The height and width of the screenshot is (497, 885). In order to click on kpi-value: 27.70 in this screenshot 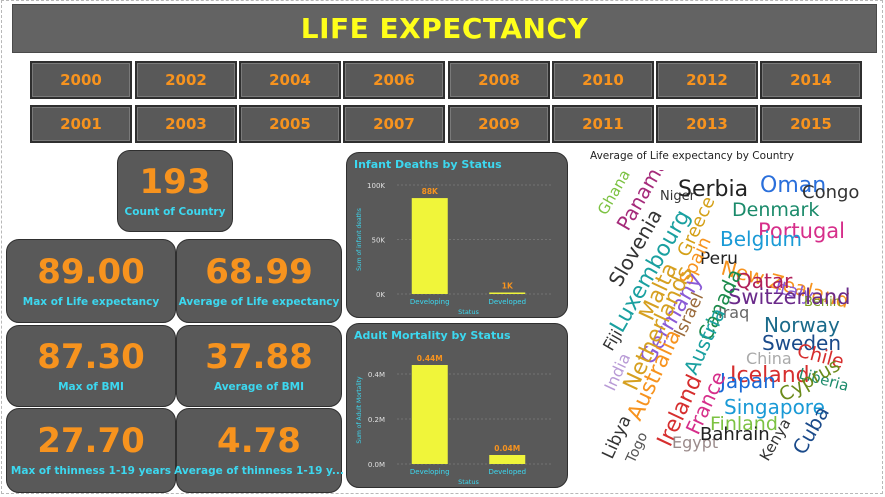, I will do `click(91, 441)`.